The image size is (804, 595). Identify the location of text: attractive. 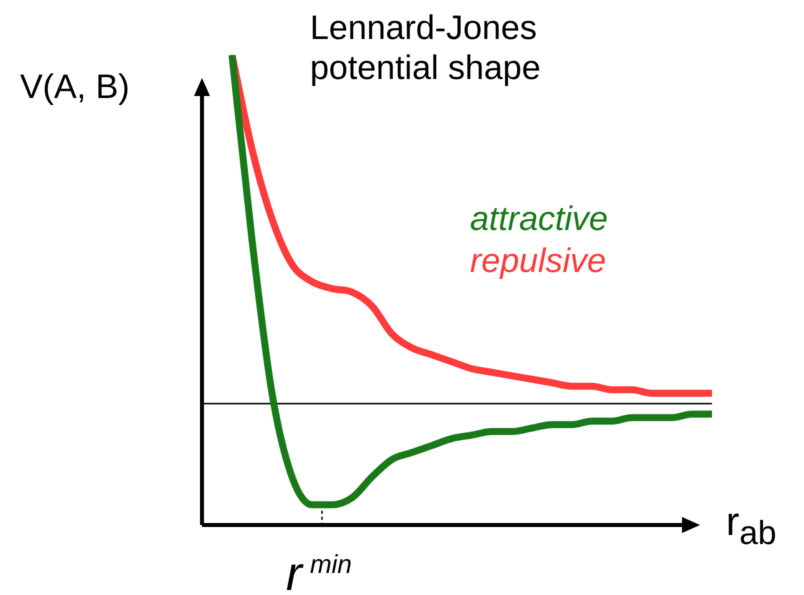
(539, 219).